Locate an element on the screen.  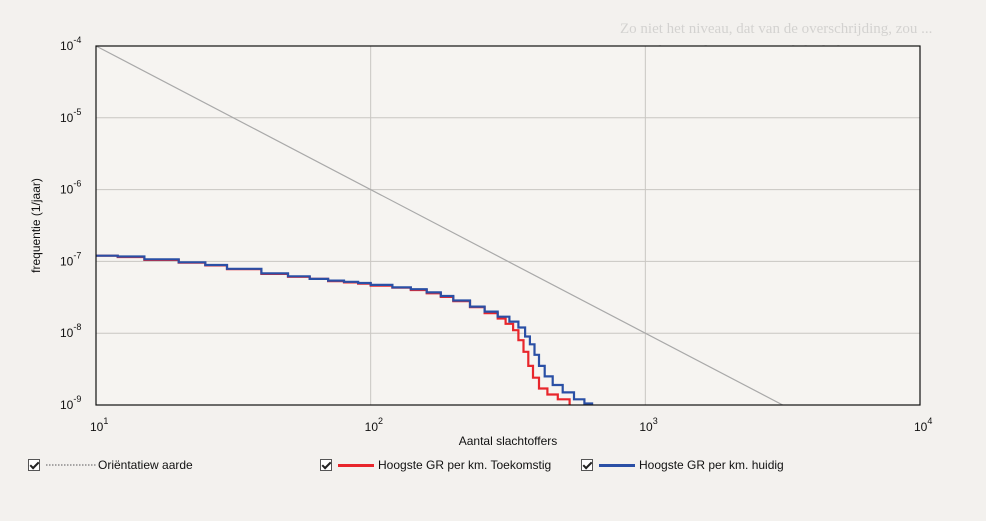
legend-label: Oriëntatiew aarde is located at coordinates (145, 465).